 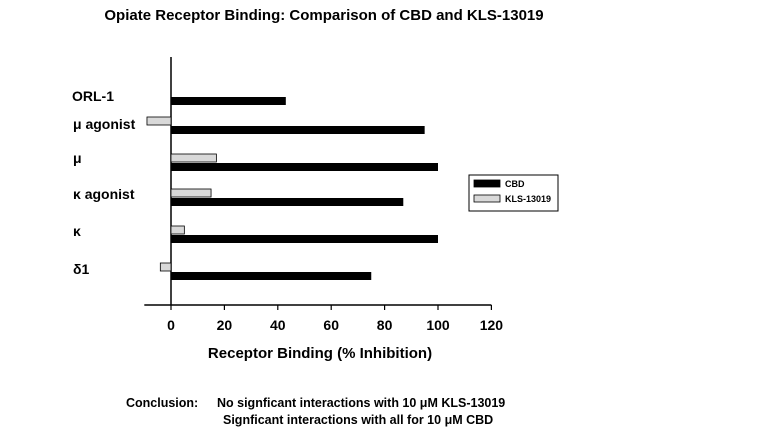 What do you see at coordinates (162, 403) in the screenshot?
I see `conclusion-label: Conclusion:` at bounding box center [162, 403].